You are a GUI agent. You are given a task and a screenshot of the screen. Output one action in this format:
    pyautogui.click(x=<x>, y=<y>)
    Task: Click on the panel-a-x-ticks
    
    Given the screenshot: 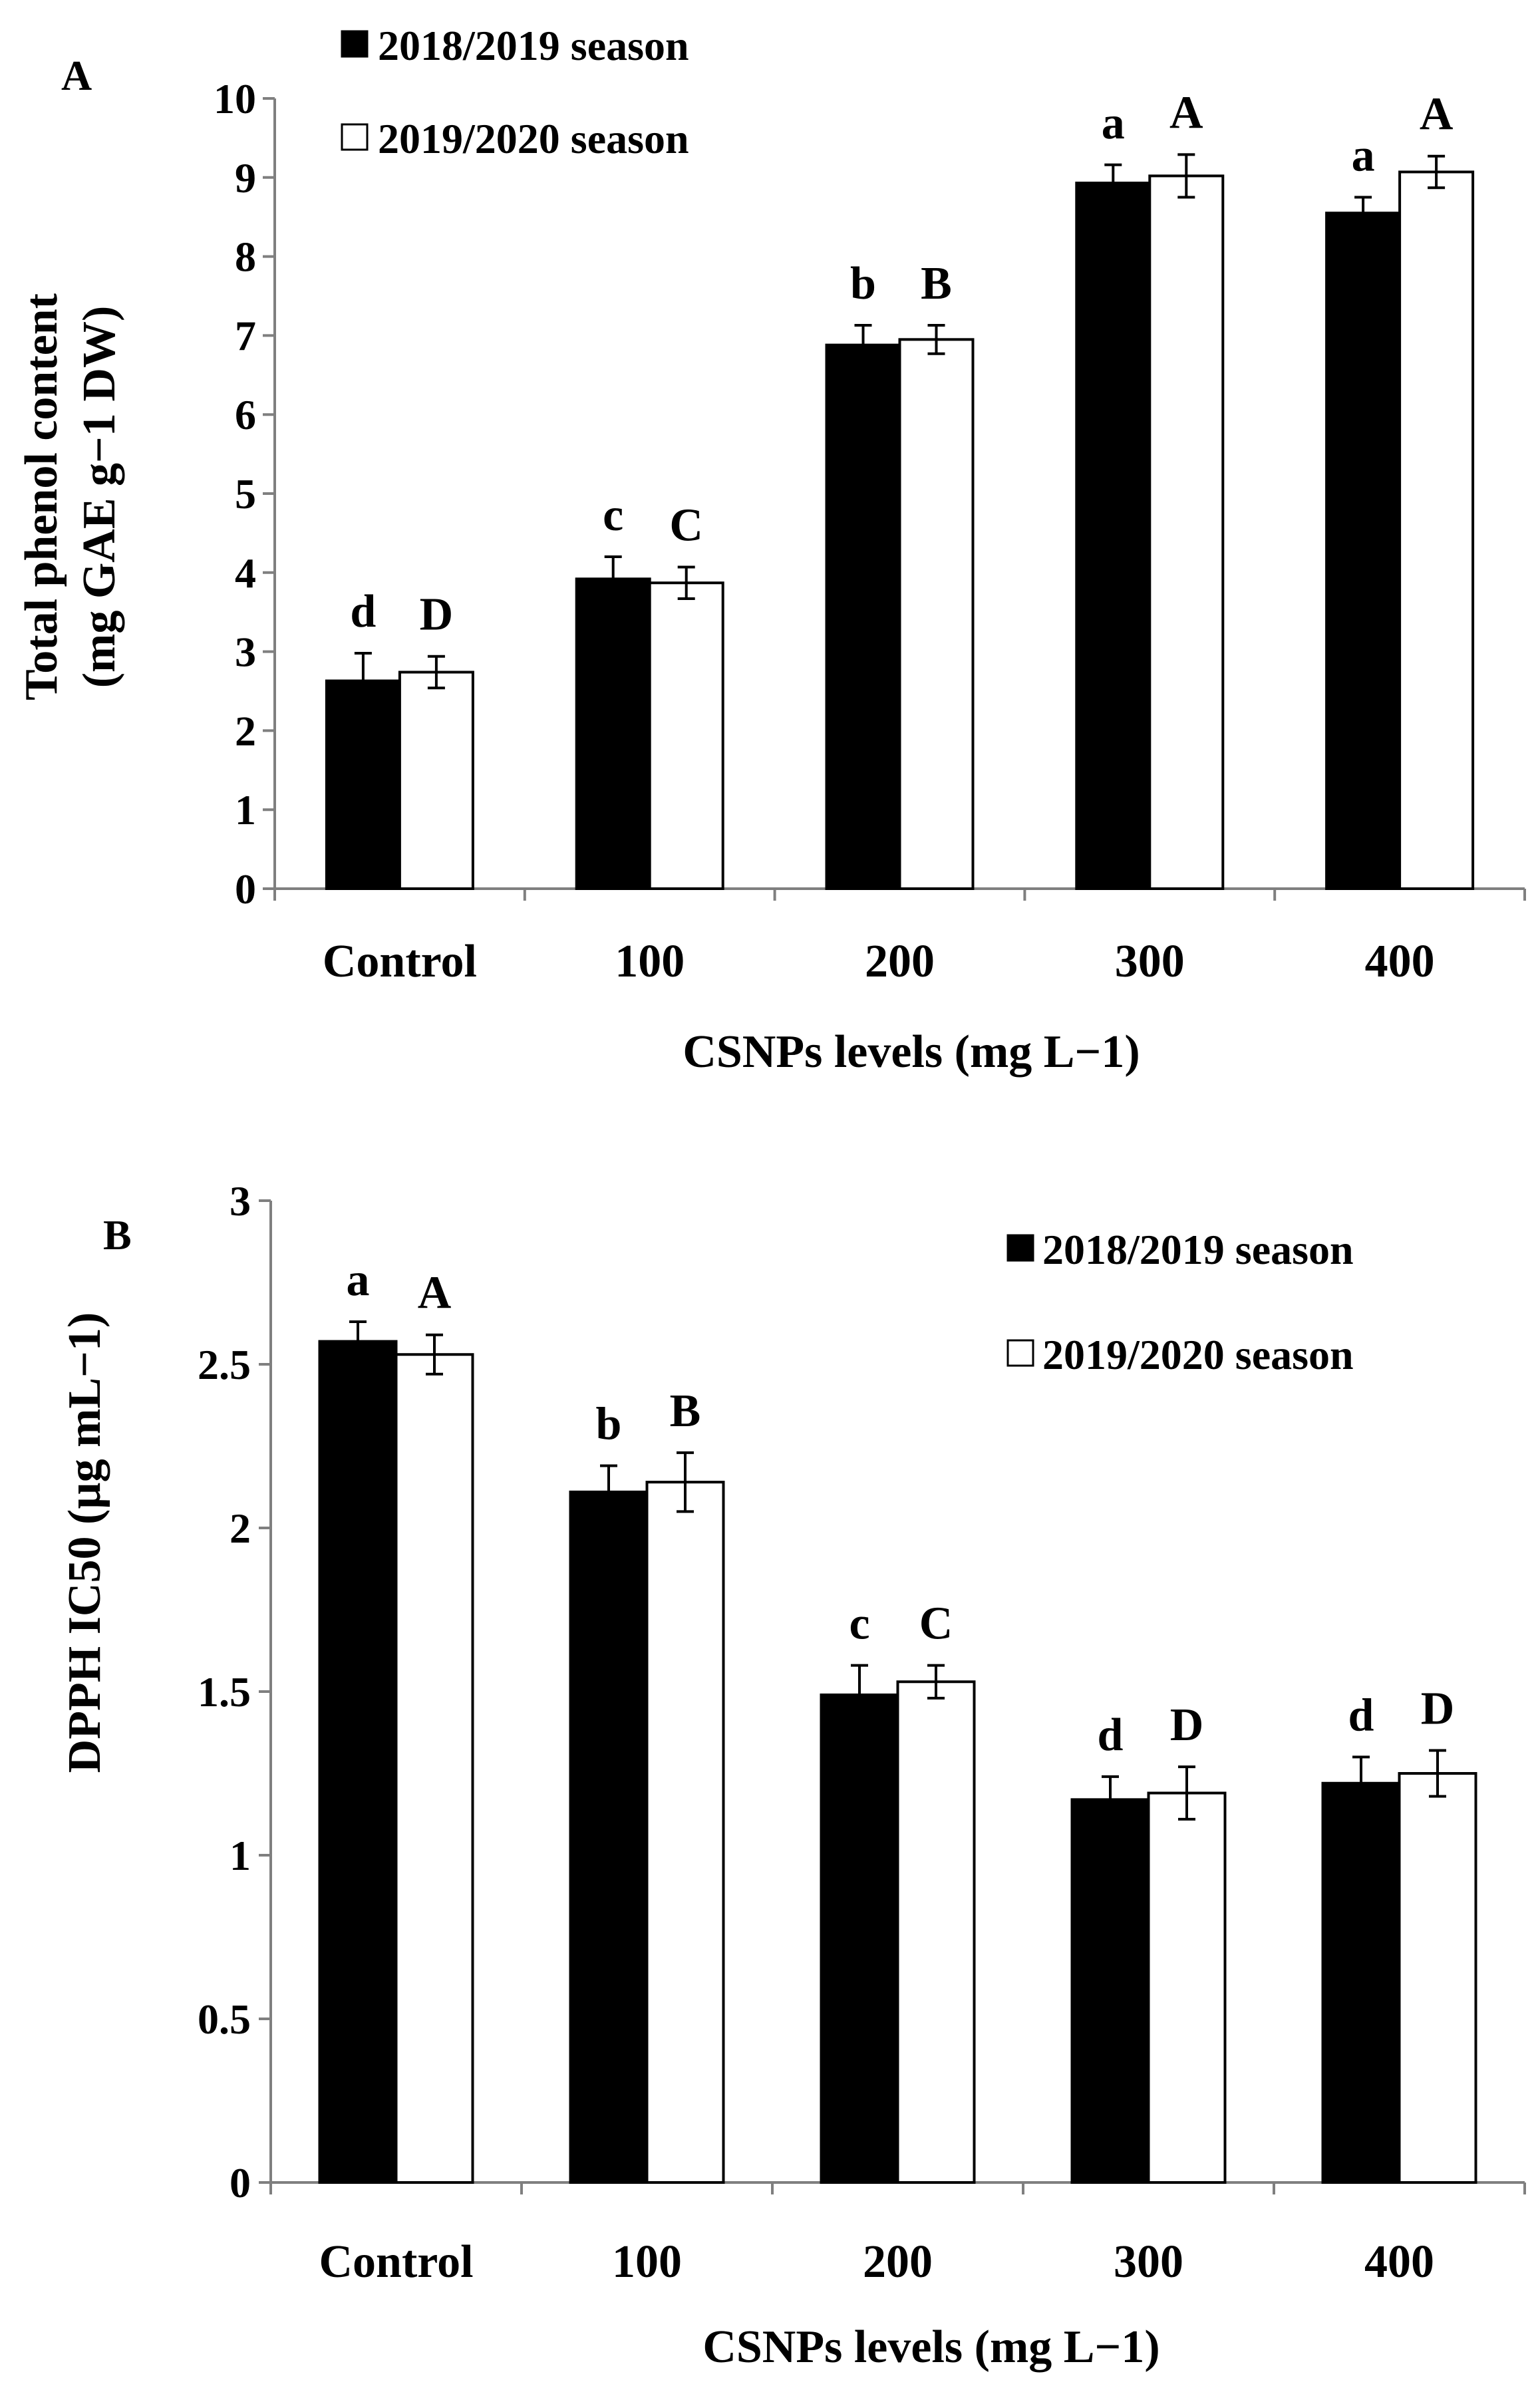 What is the action you would take?
    pyautogui.click(x=899, y=895)
    